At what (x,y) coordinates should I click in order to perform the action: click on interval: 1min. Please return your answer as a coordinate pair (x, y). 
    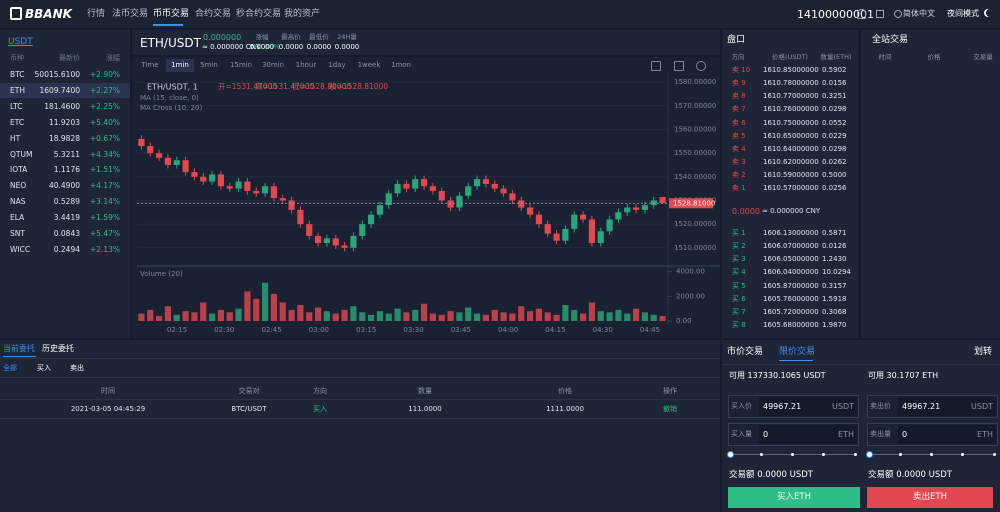
    Looking at the image, I should click on (180, 65).